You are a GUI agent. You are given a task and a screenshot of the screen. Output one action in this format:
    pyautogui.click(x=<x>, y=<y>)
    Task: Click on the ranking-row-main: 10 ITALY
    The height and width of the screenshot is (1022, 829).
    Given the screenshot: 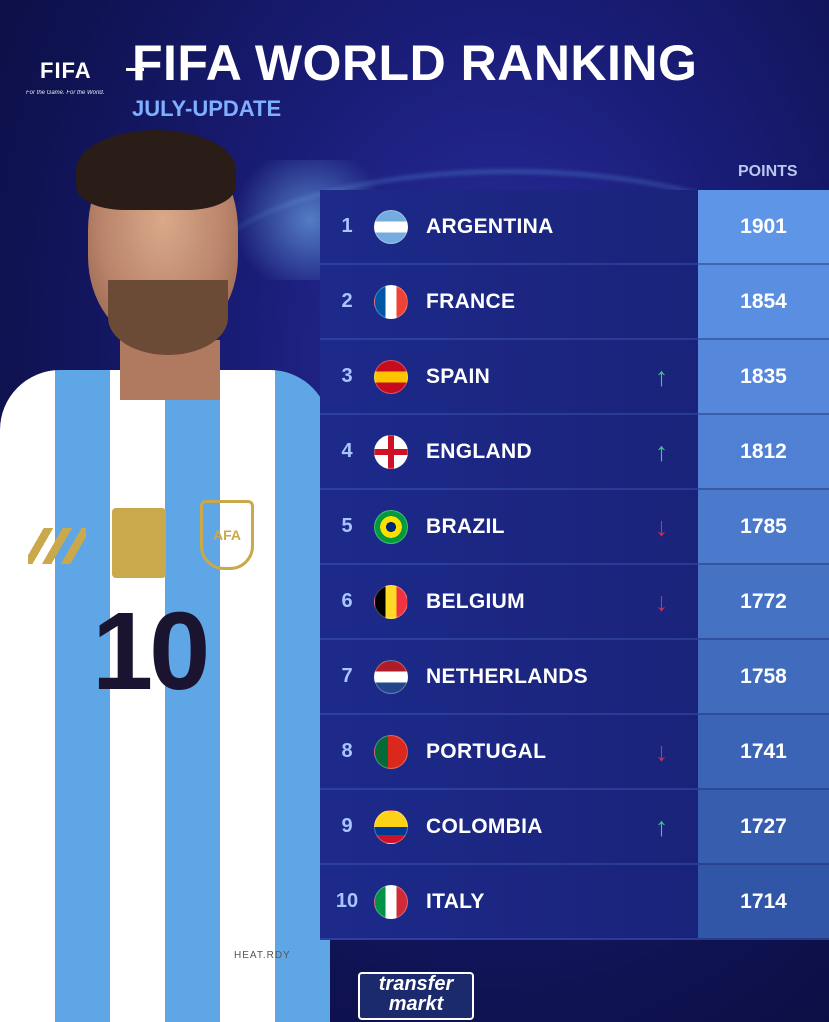 What is the action you would take?
    pyautogui.click(x=509, y=902)
    